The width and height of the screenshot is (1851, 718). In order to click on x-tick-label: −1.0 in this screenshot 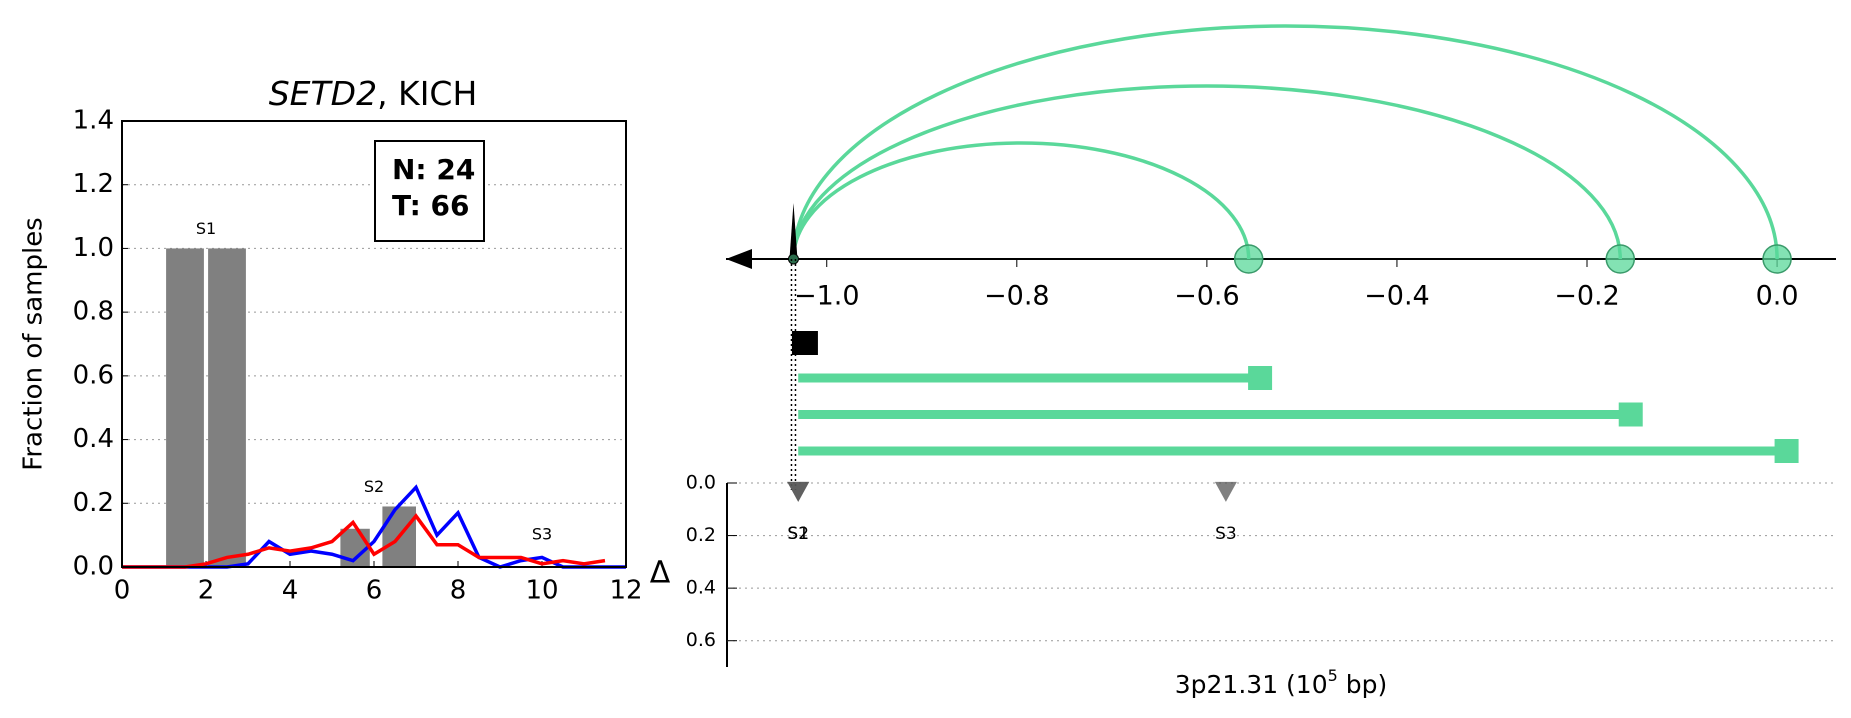, I will do `click(827, 296)`.